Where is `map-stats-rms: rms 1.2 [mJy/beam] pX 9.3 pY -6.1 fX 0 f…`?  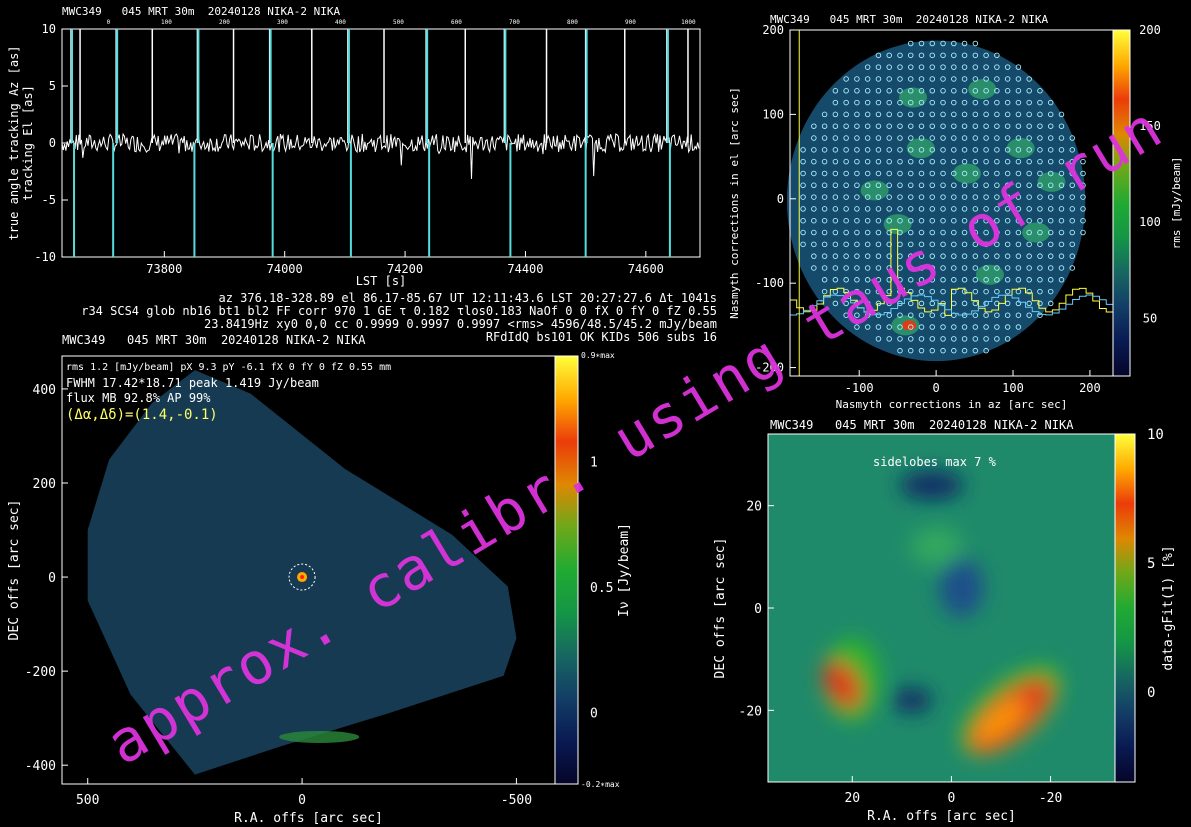 map-stats-rms: rms 1.2 [mJy/beam] pX 9.3 pY -6.1 fX 0 f… is located at coordinates (229, 367).